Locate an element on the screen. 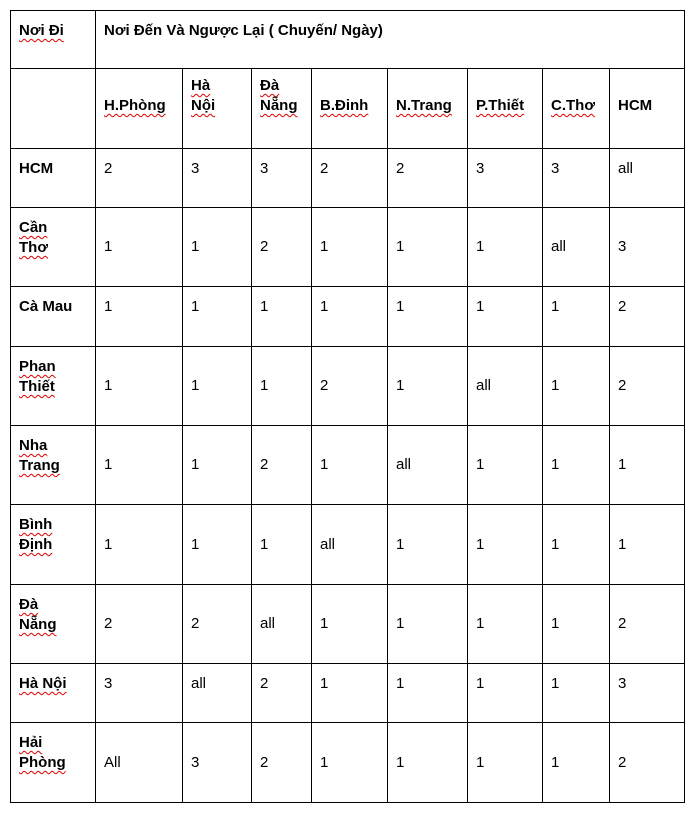 Image resolution: width=692 pixels, height=816 pixels. table-row: Phan Thiết 1 1 1 2 1 all 1 2 is located at coordinates (347, 386).